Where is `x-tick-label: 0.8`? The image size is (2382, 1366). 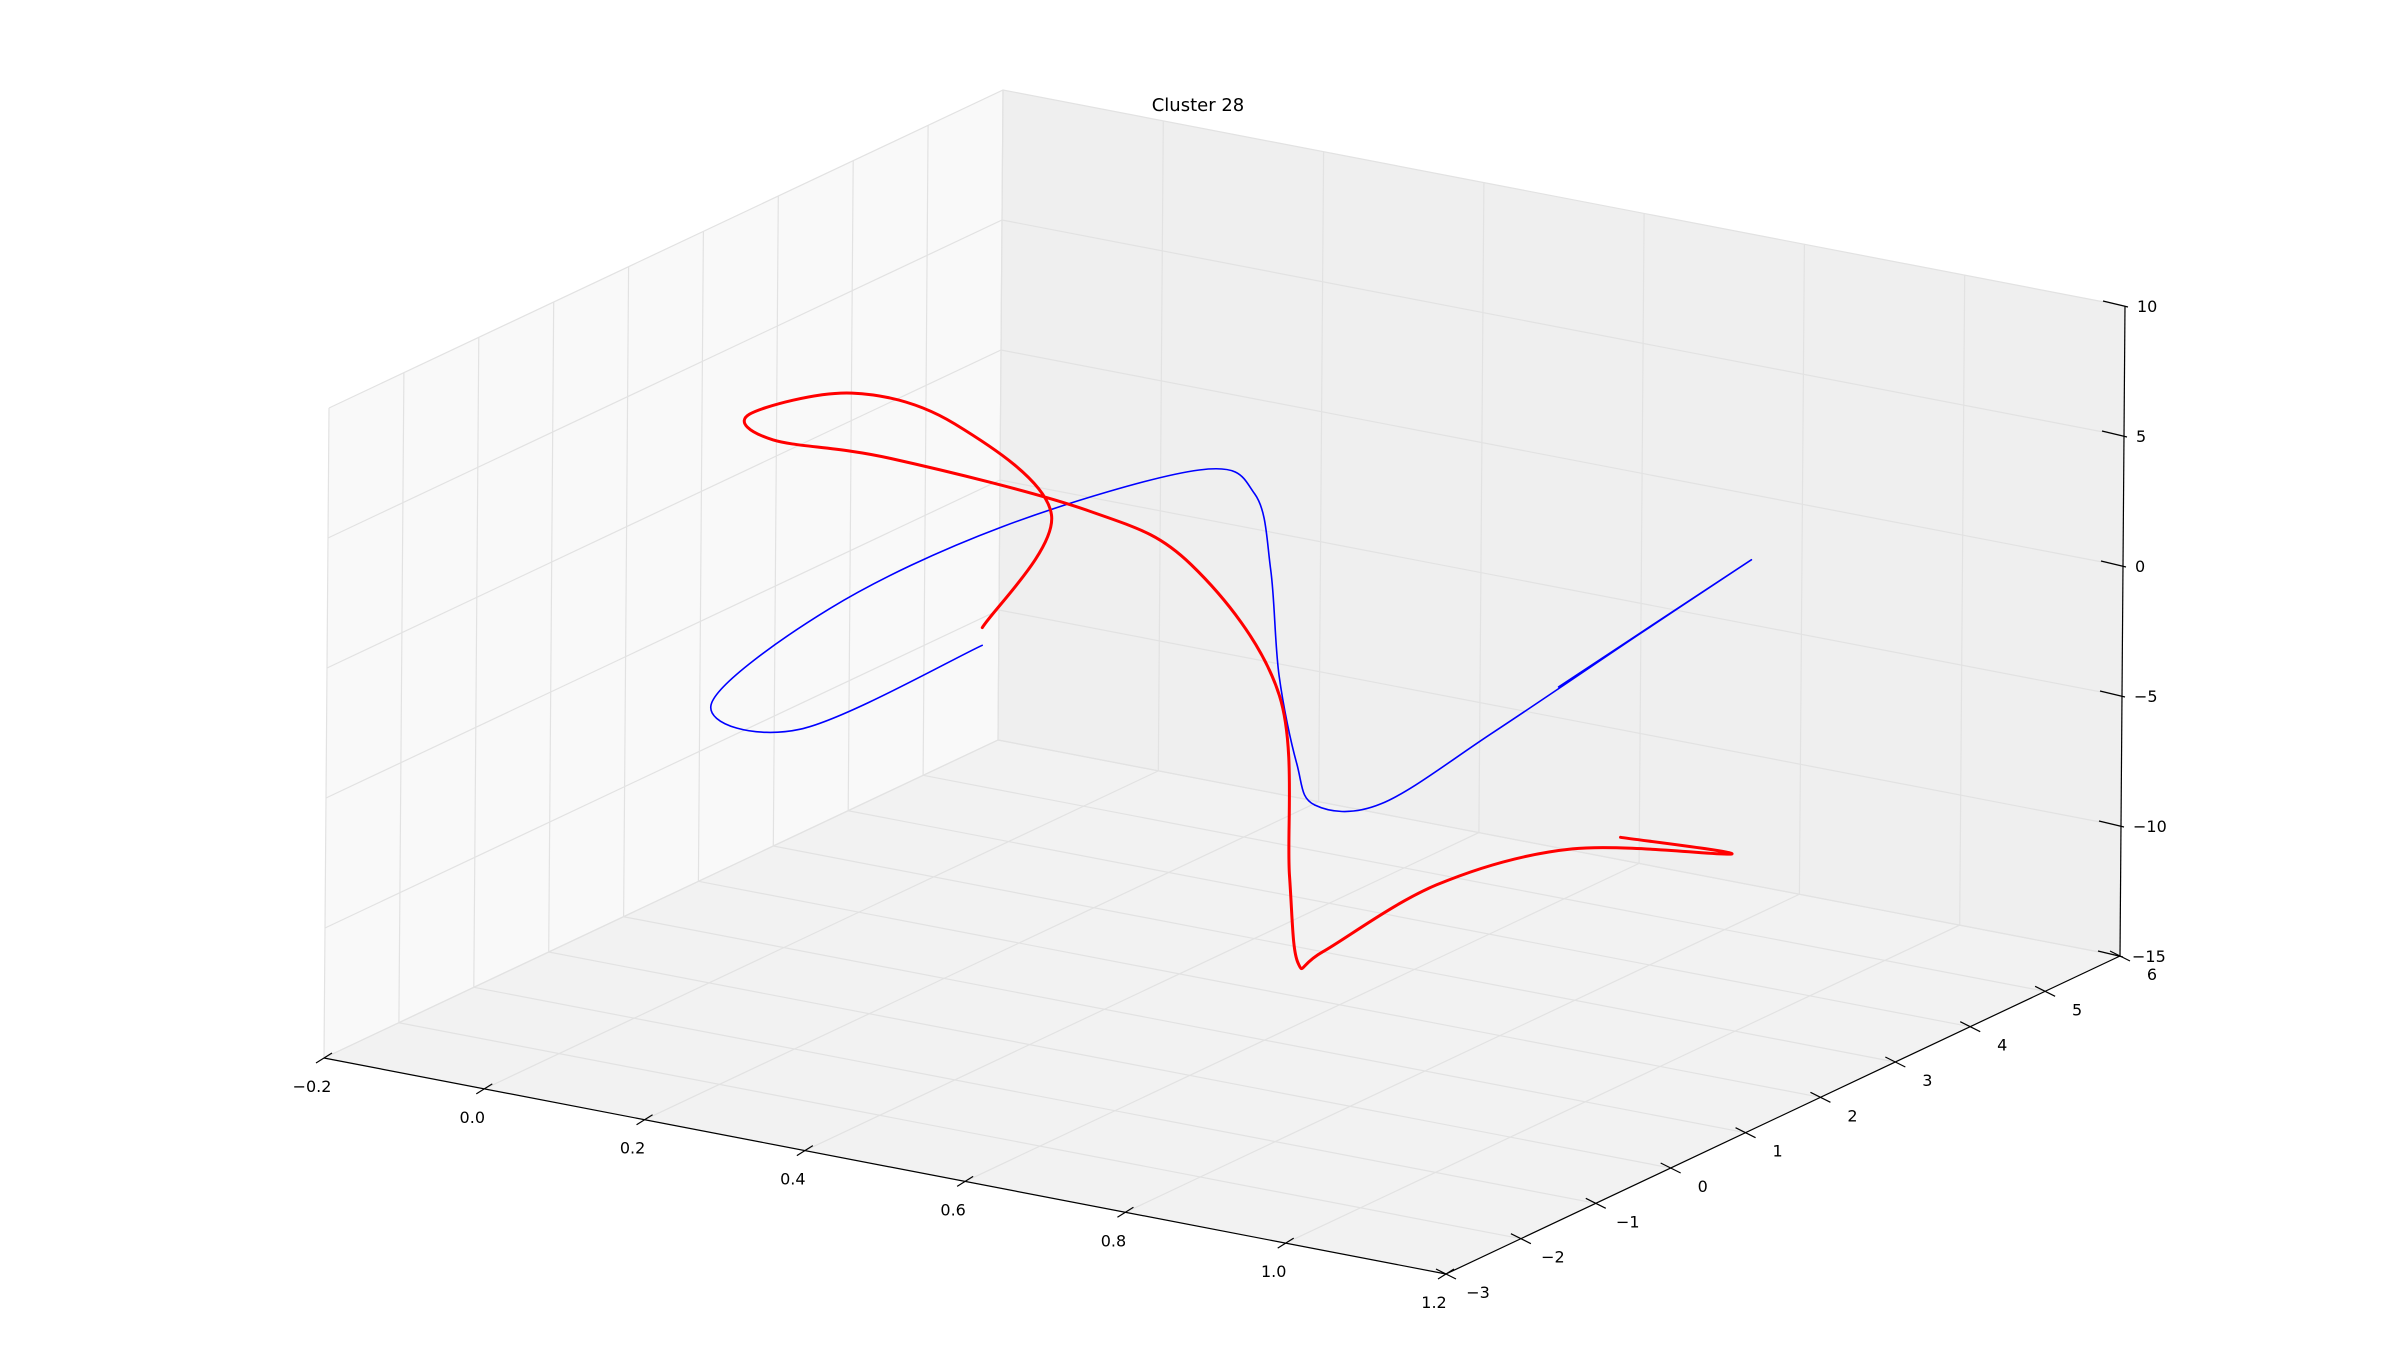 x-tick-label: 0.8 is located at coordinates (1113, 1240).